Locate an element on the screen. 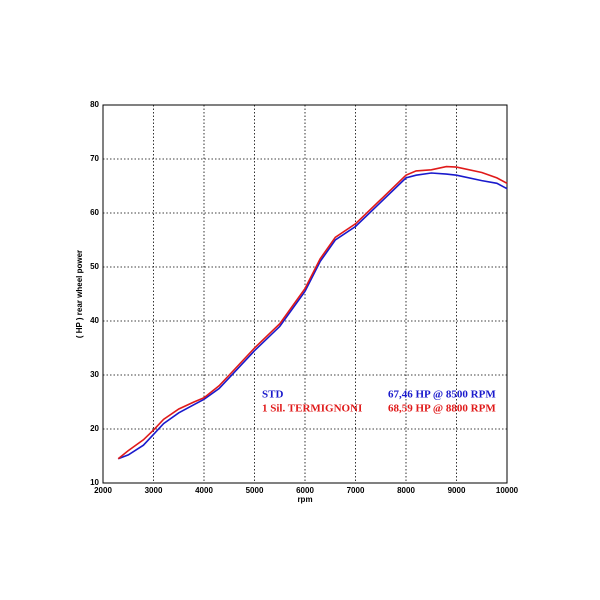 The image size is (600, 600). x-tick-label: 8000 is located at coordinates (406, 490).